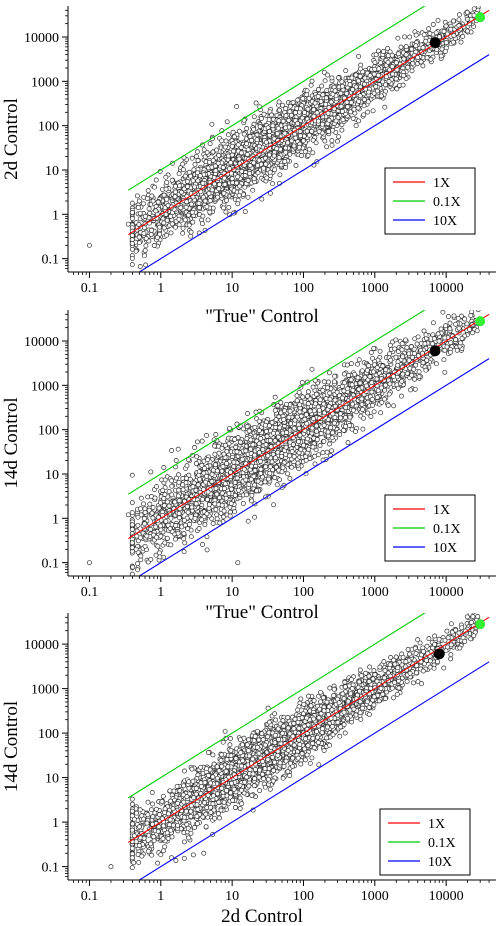  Describe the element at coordinates (11, 139) in the screenshot. I see `y-axis-title: 2d Control` at that location.